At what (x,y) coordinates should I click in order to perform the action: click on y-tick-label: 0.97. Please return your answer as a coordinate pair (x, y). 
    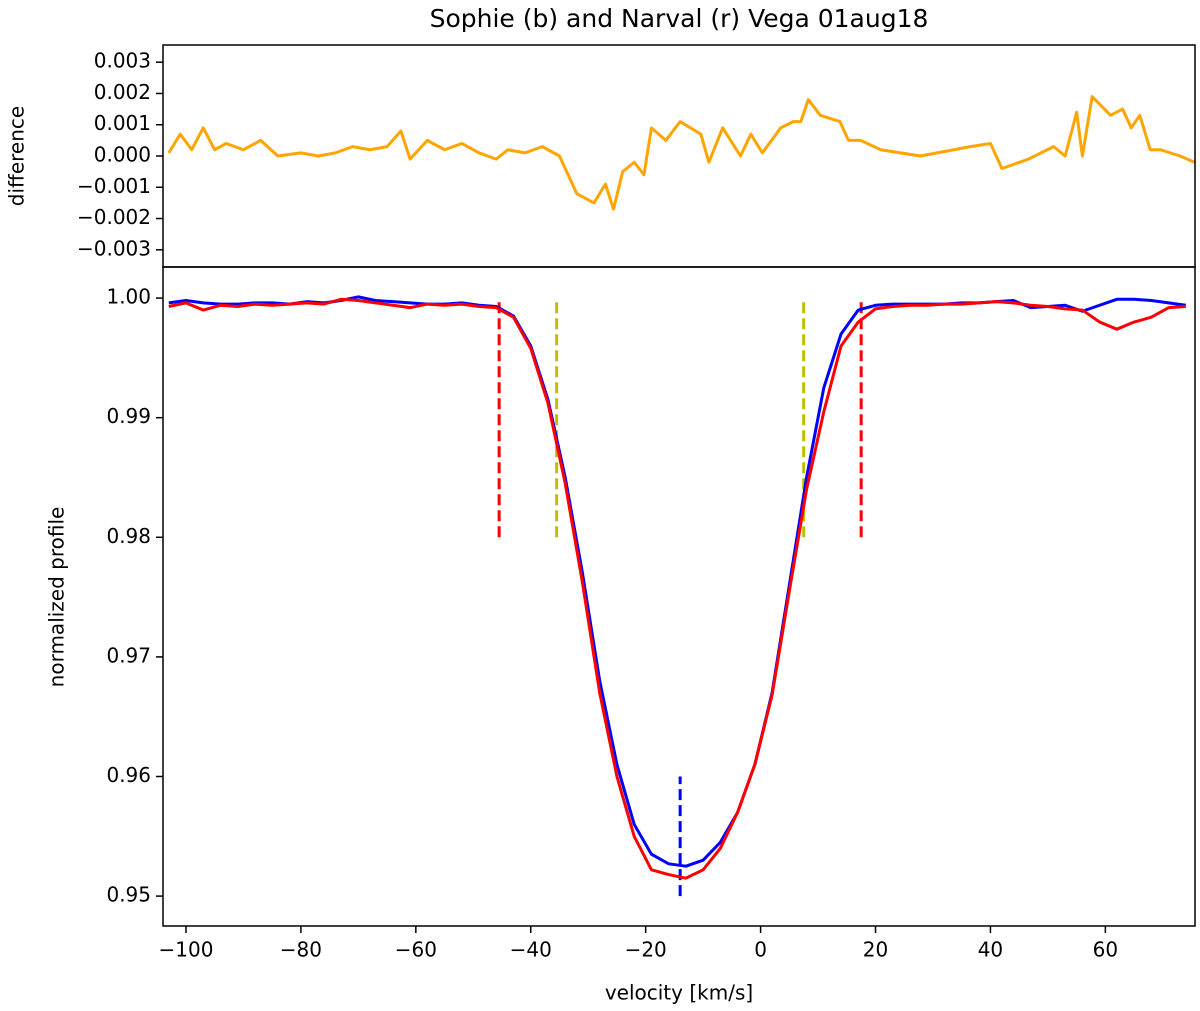
    Looking at the image, I should click on (128, 655).